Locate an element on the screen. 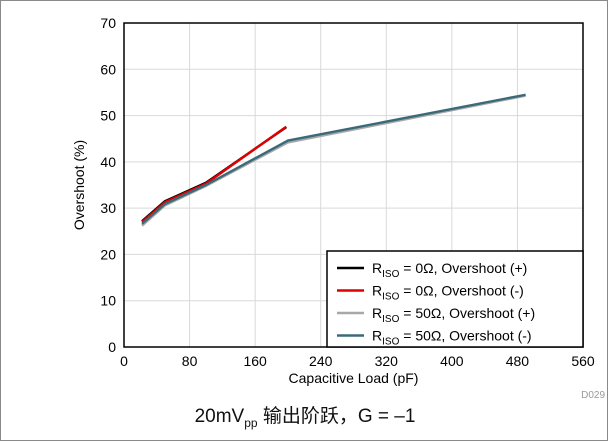 This screenshot has height=442, width=608. legend-label: RISO = 0Ω, Overshoot (-) is located at coordinates (448, 293).